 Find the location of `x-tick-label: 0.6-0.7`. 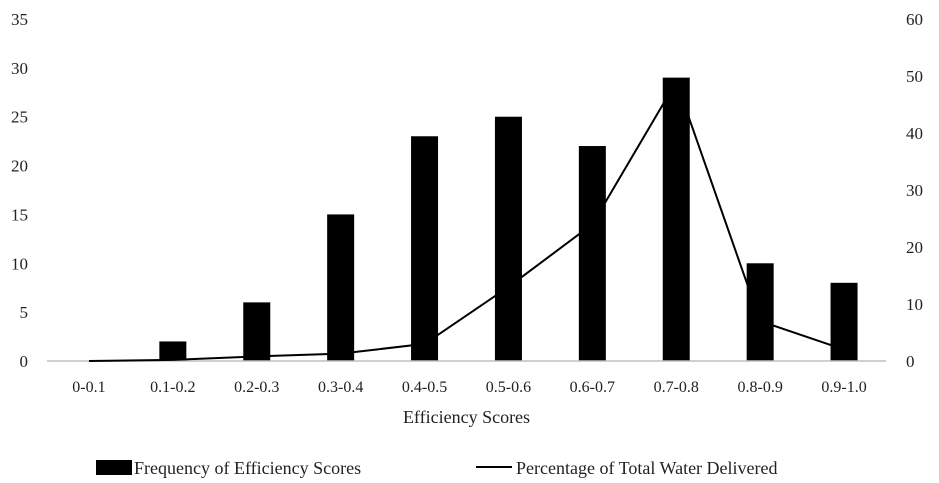

x-tick-label: 0.6-0.7 is located at coordinates (592, 387).